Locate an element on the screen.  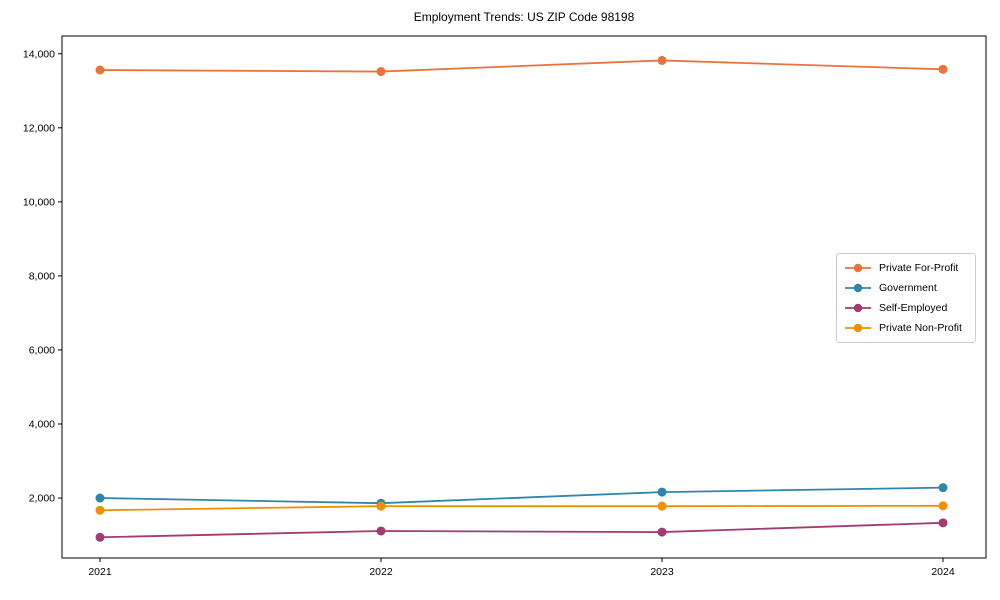
data-point-government-2023 is located at coordinates (662, 492).